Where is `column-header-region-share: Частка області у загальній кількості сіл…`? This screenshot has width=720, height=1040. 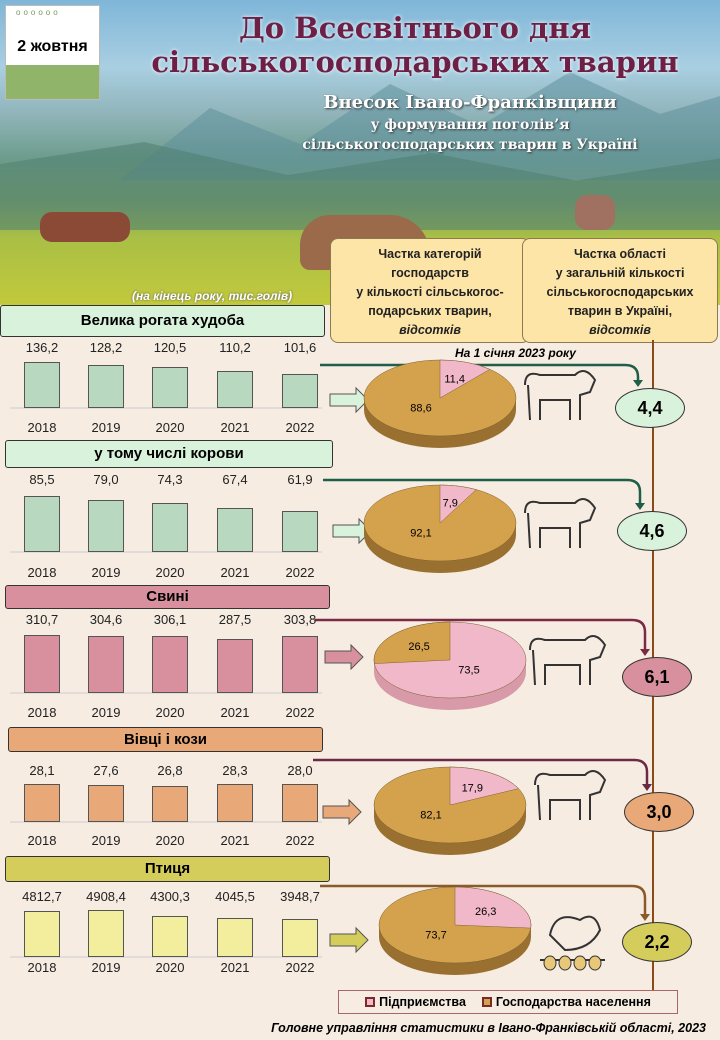 column-header-region-share: Частка області у загальній кількості сіл… is located at coordinates (620, 290).